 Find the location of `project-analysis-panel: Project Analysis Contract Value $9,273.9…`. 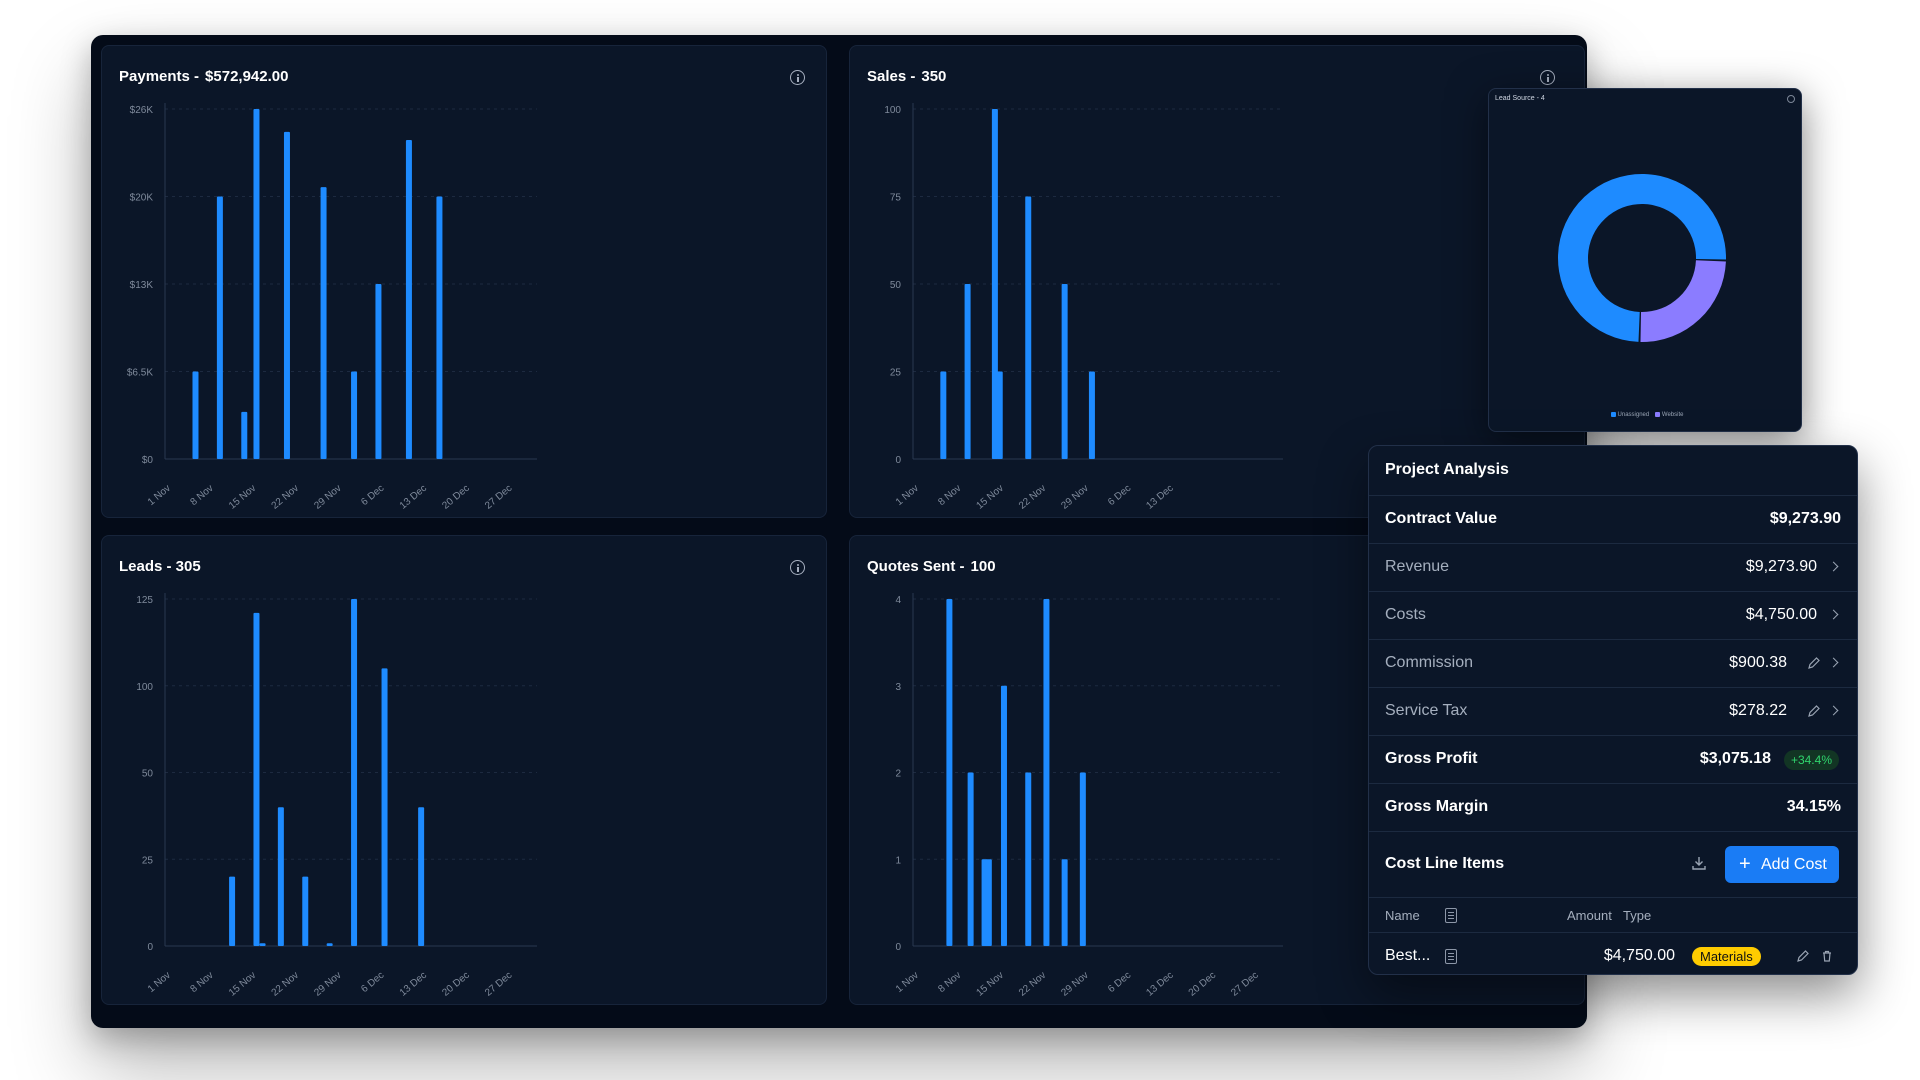

project-analysis-panel: Project Analysis Contract Value $9,273.9… is located at coordinates (1613, 710).